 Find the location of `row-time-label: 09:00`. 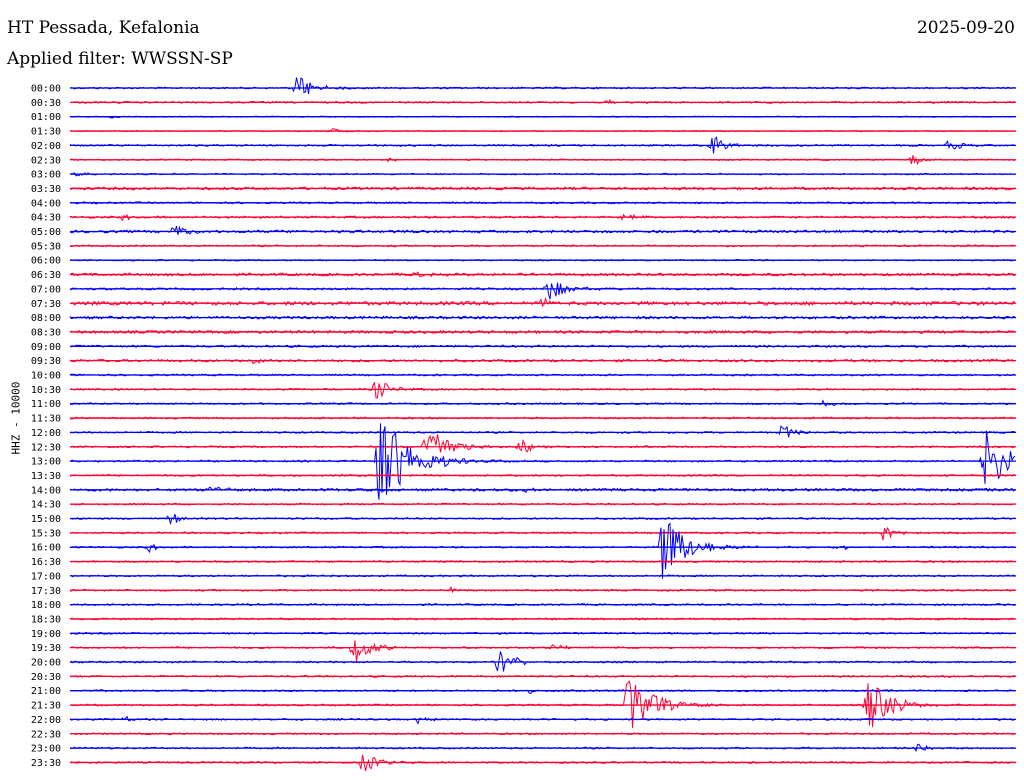

row-time-label: 09:00 is located at coordinates (46, 347).